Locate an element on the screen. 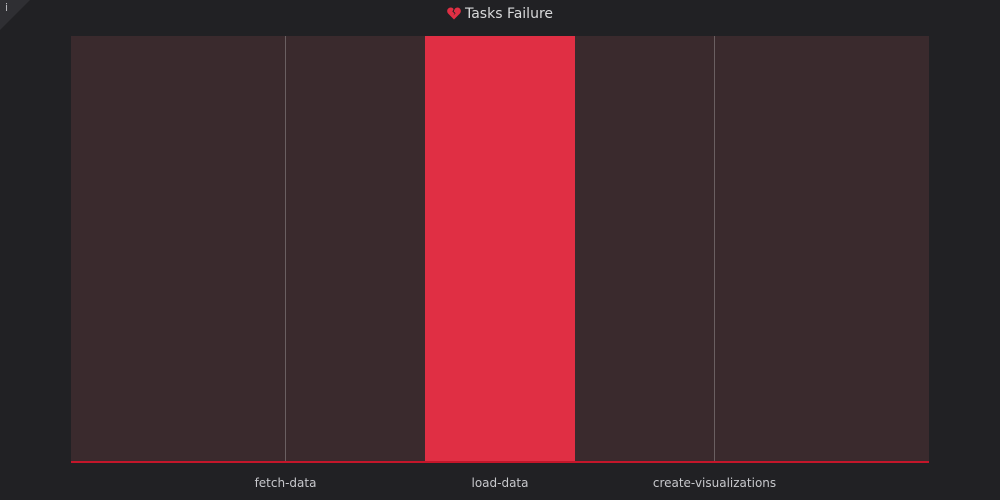 Image resolution: width=1000 pixels, height=500 pixels. panel-title-bar: Tasks Failure is located at coordinates (500, 14).